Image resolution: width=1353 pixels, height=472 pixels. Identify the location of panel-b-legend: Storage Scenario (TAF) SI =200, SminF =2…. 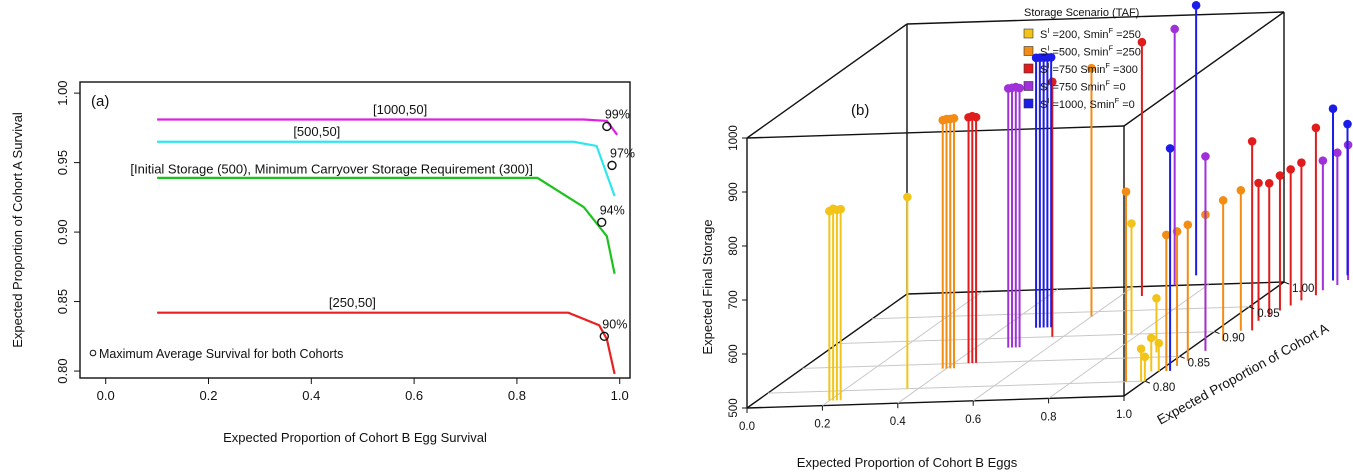
(1082, 59).